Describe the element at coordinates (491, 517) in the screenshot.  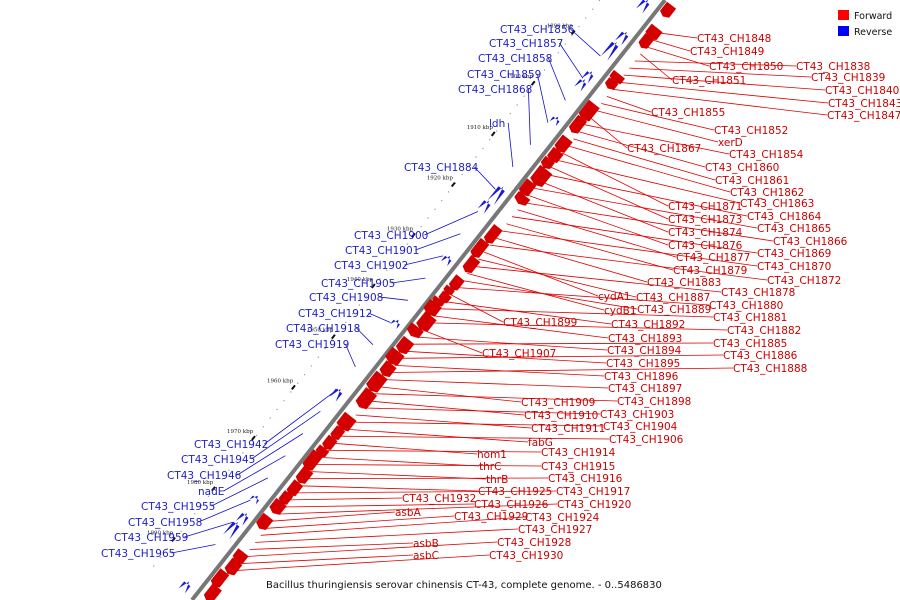
I see `forward-gene-label: CT43_CH1929` at that location.